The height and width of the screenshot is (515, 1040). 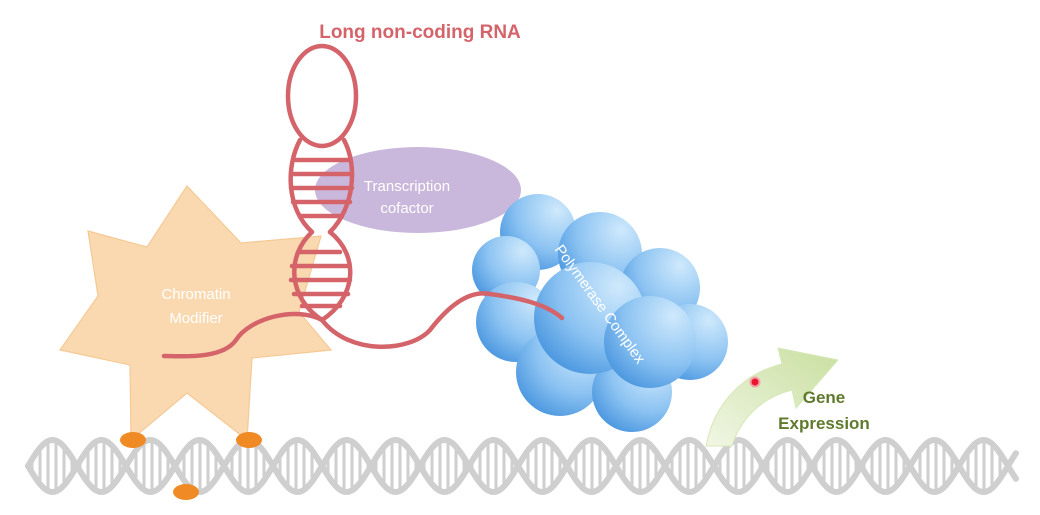 I want to click on lncrna-title: Long non-coding RNA, so click(x=420, y=32).